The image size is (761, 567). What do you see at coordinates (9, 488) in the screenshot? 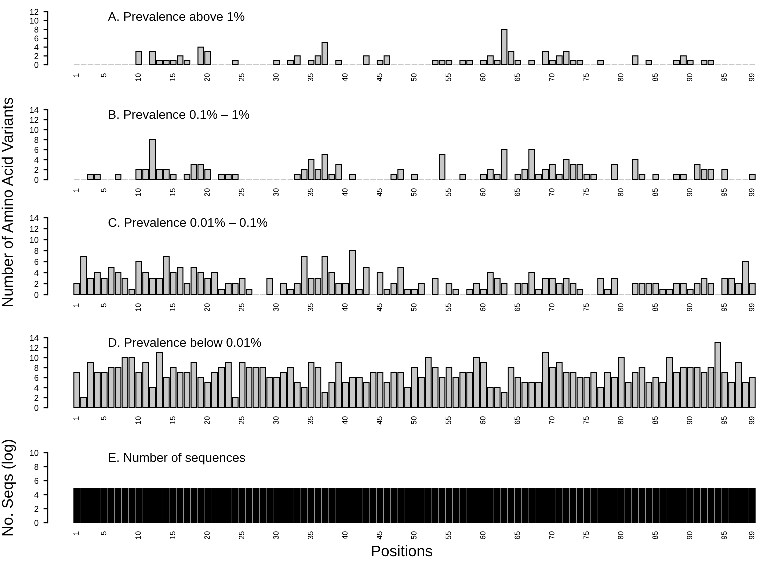
I see `y-axis-title: No. Seqs (log)` at bounding box center [9, 488].